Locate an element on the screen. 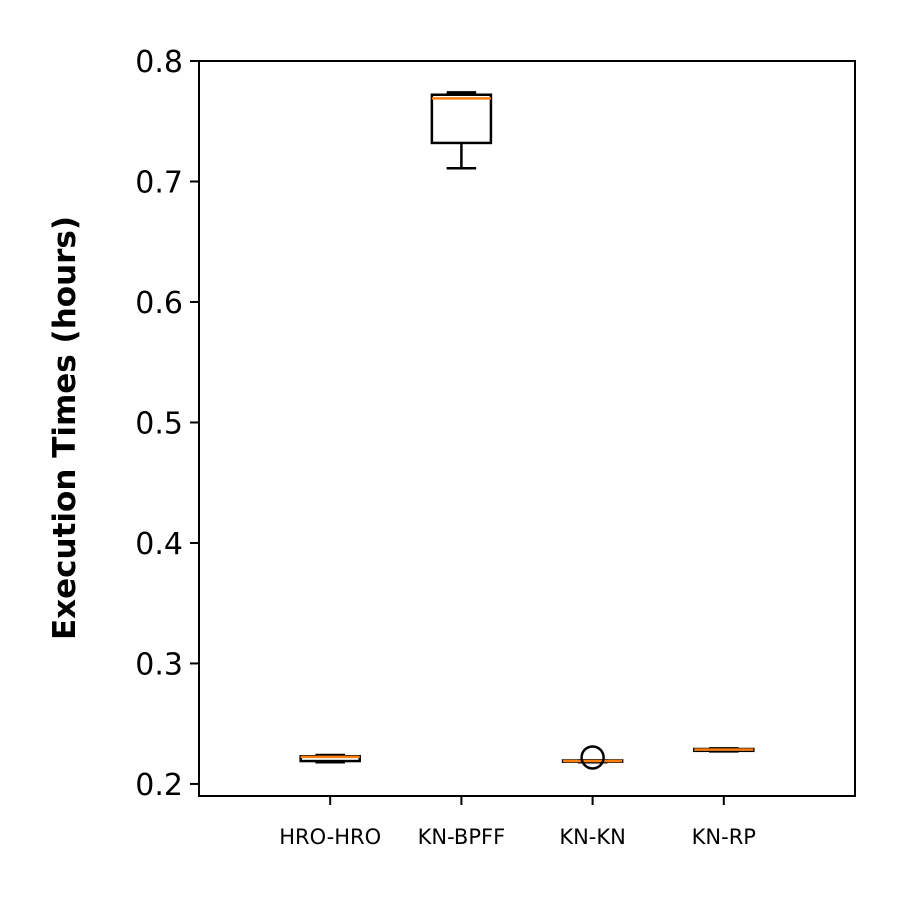 The width and height of the screenshot is (900, 900). y-tick-label: 0.7 is located at coordinates (159, 182).